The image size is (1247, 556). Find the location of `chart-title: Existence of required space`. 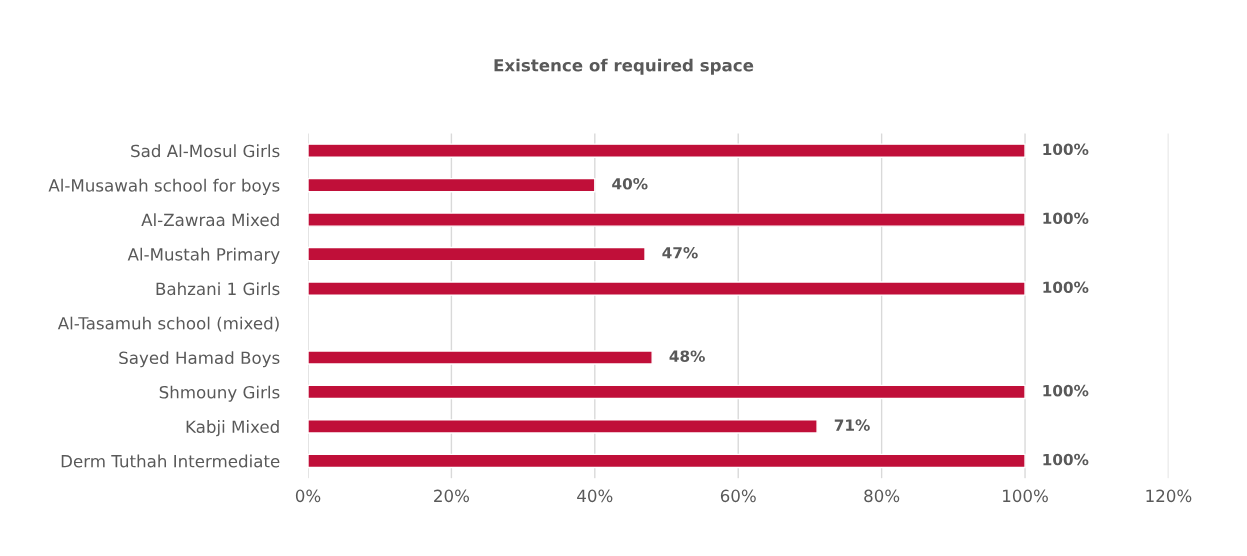

chart-title: Existence of required space is located at coordinates (624, 66).